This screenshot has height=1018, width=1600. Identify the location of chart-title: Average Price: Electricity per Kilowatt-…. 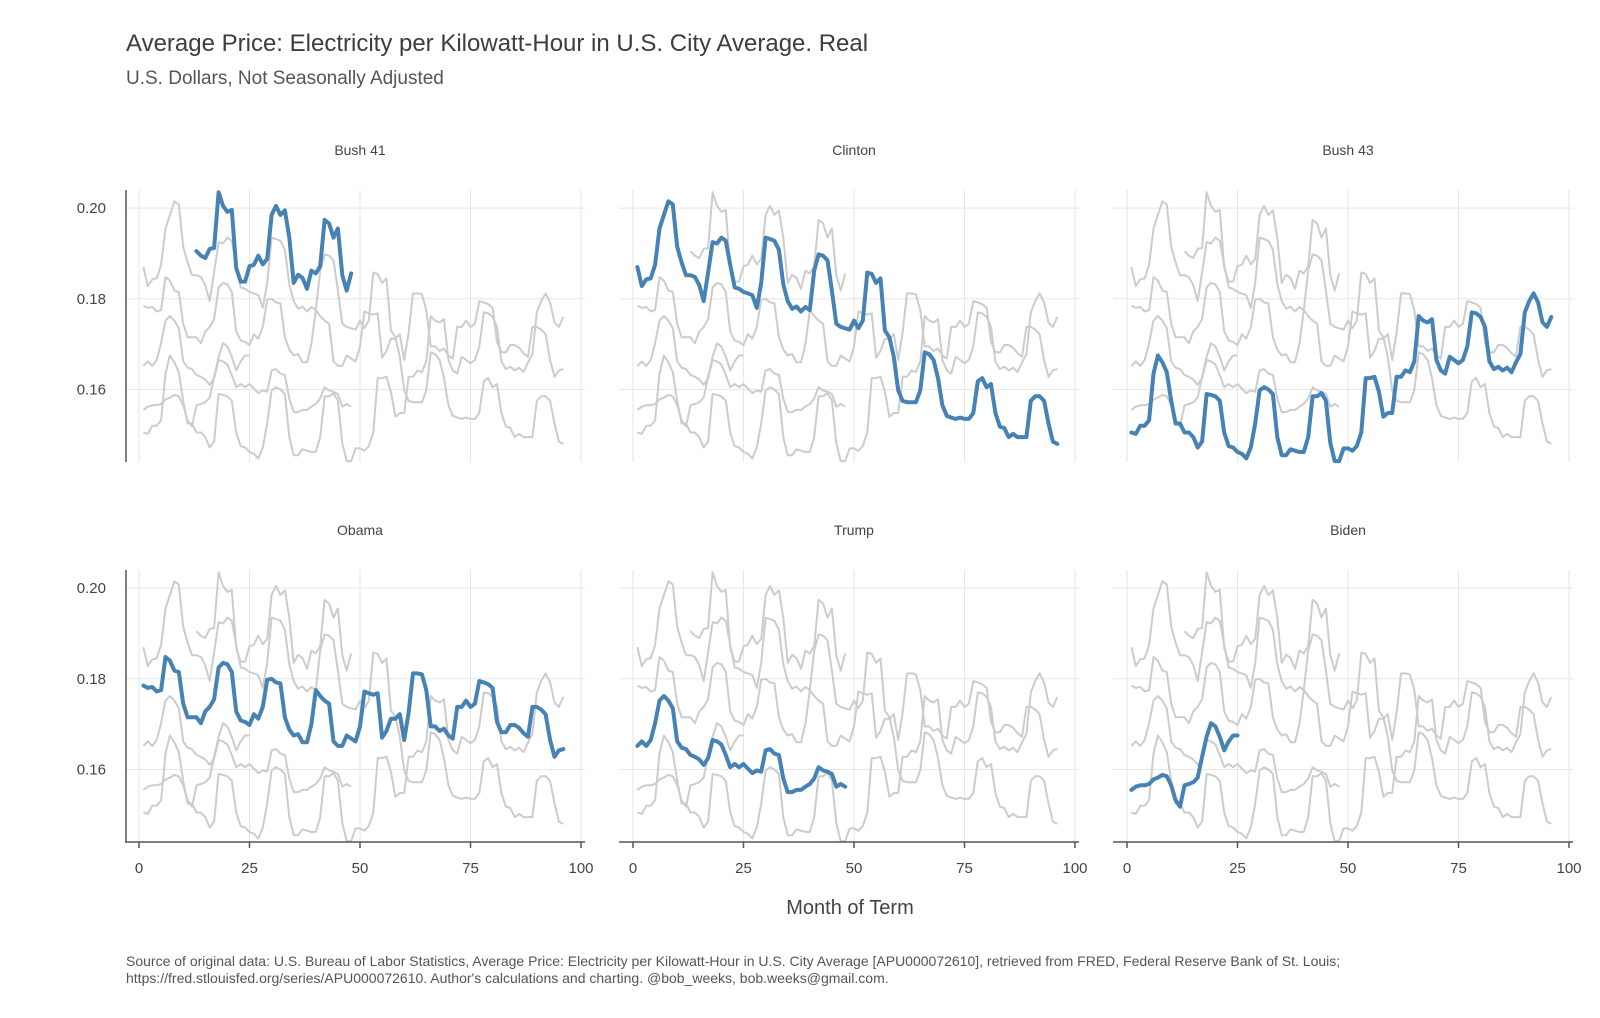
(497, 43).